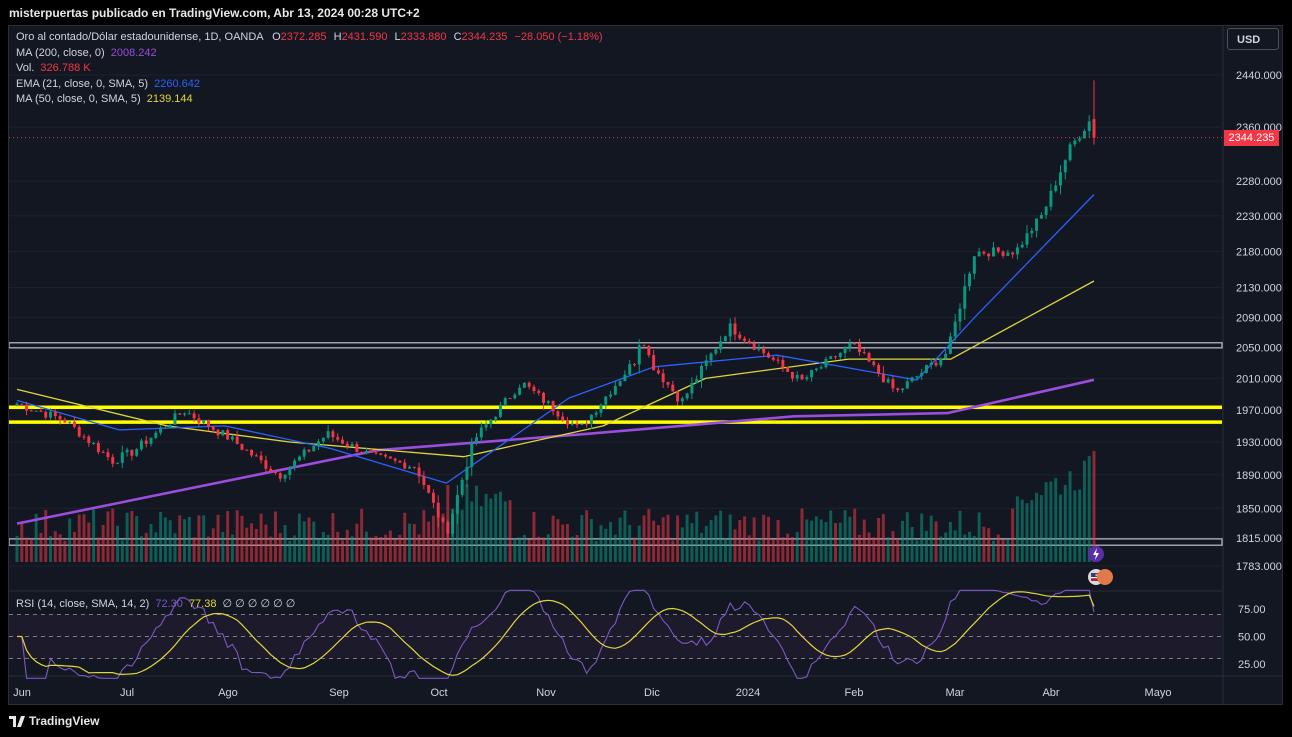 Image resolution: width=1292 pixels, height=737 pixels. I want to click on legend-ma200-row: MA (200, close, 0) 2008.242, so click(86, 53).